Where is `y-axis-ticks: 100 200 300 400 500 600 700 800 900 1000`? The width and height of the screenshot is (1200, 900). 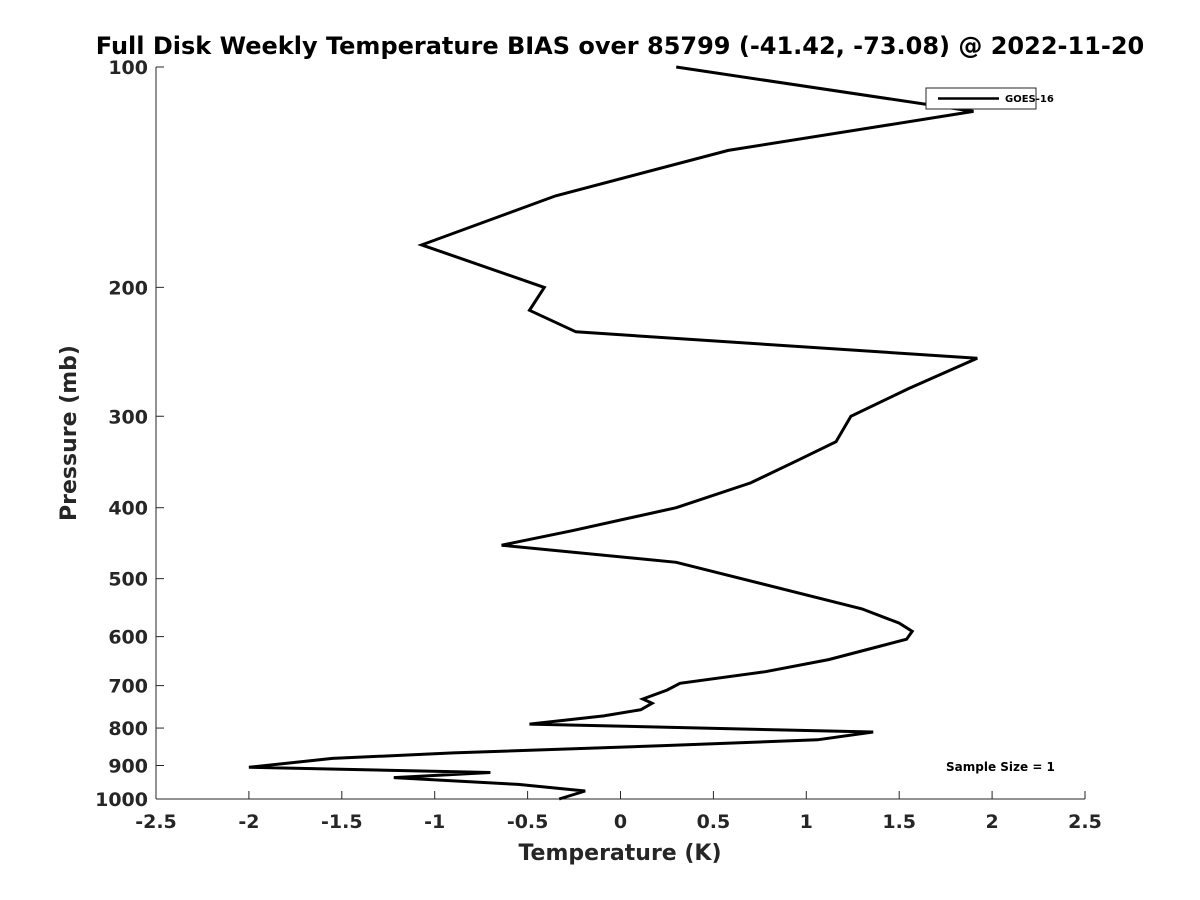 y-axis-ticks: 100 200 300 400 500 600 700 800 900 1000 is located at coordinates (129, 434).